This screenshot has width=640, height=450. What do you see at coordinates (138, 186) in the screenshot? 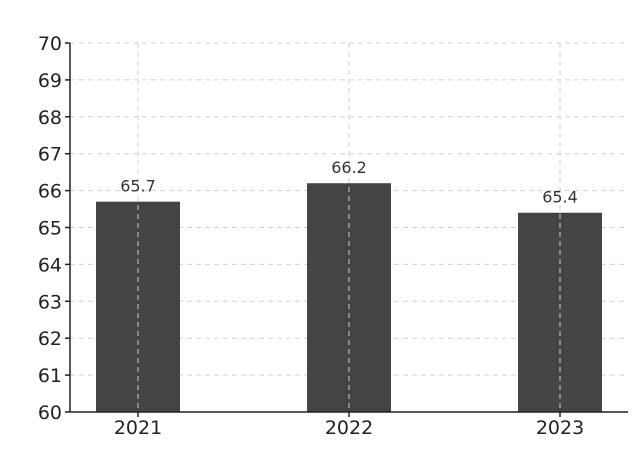
I see `bar-value-label: 65.7` at bounding box center [138, 186].